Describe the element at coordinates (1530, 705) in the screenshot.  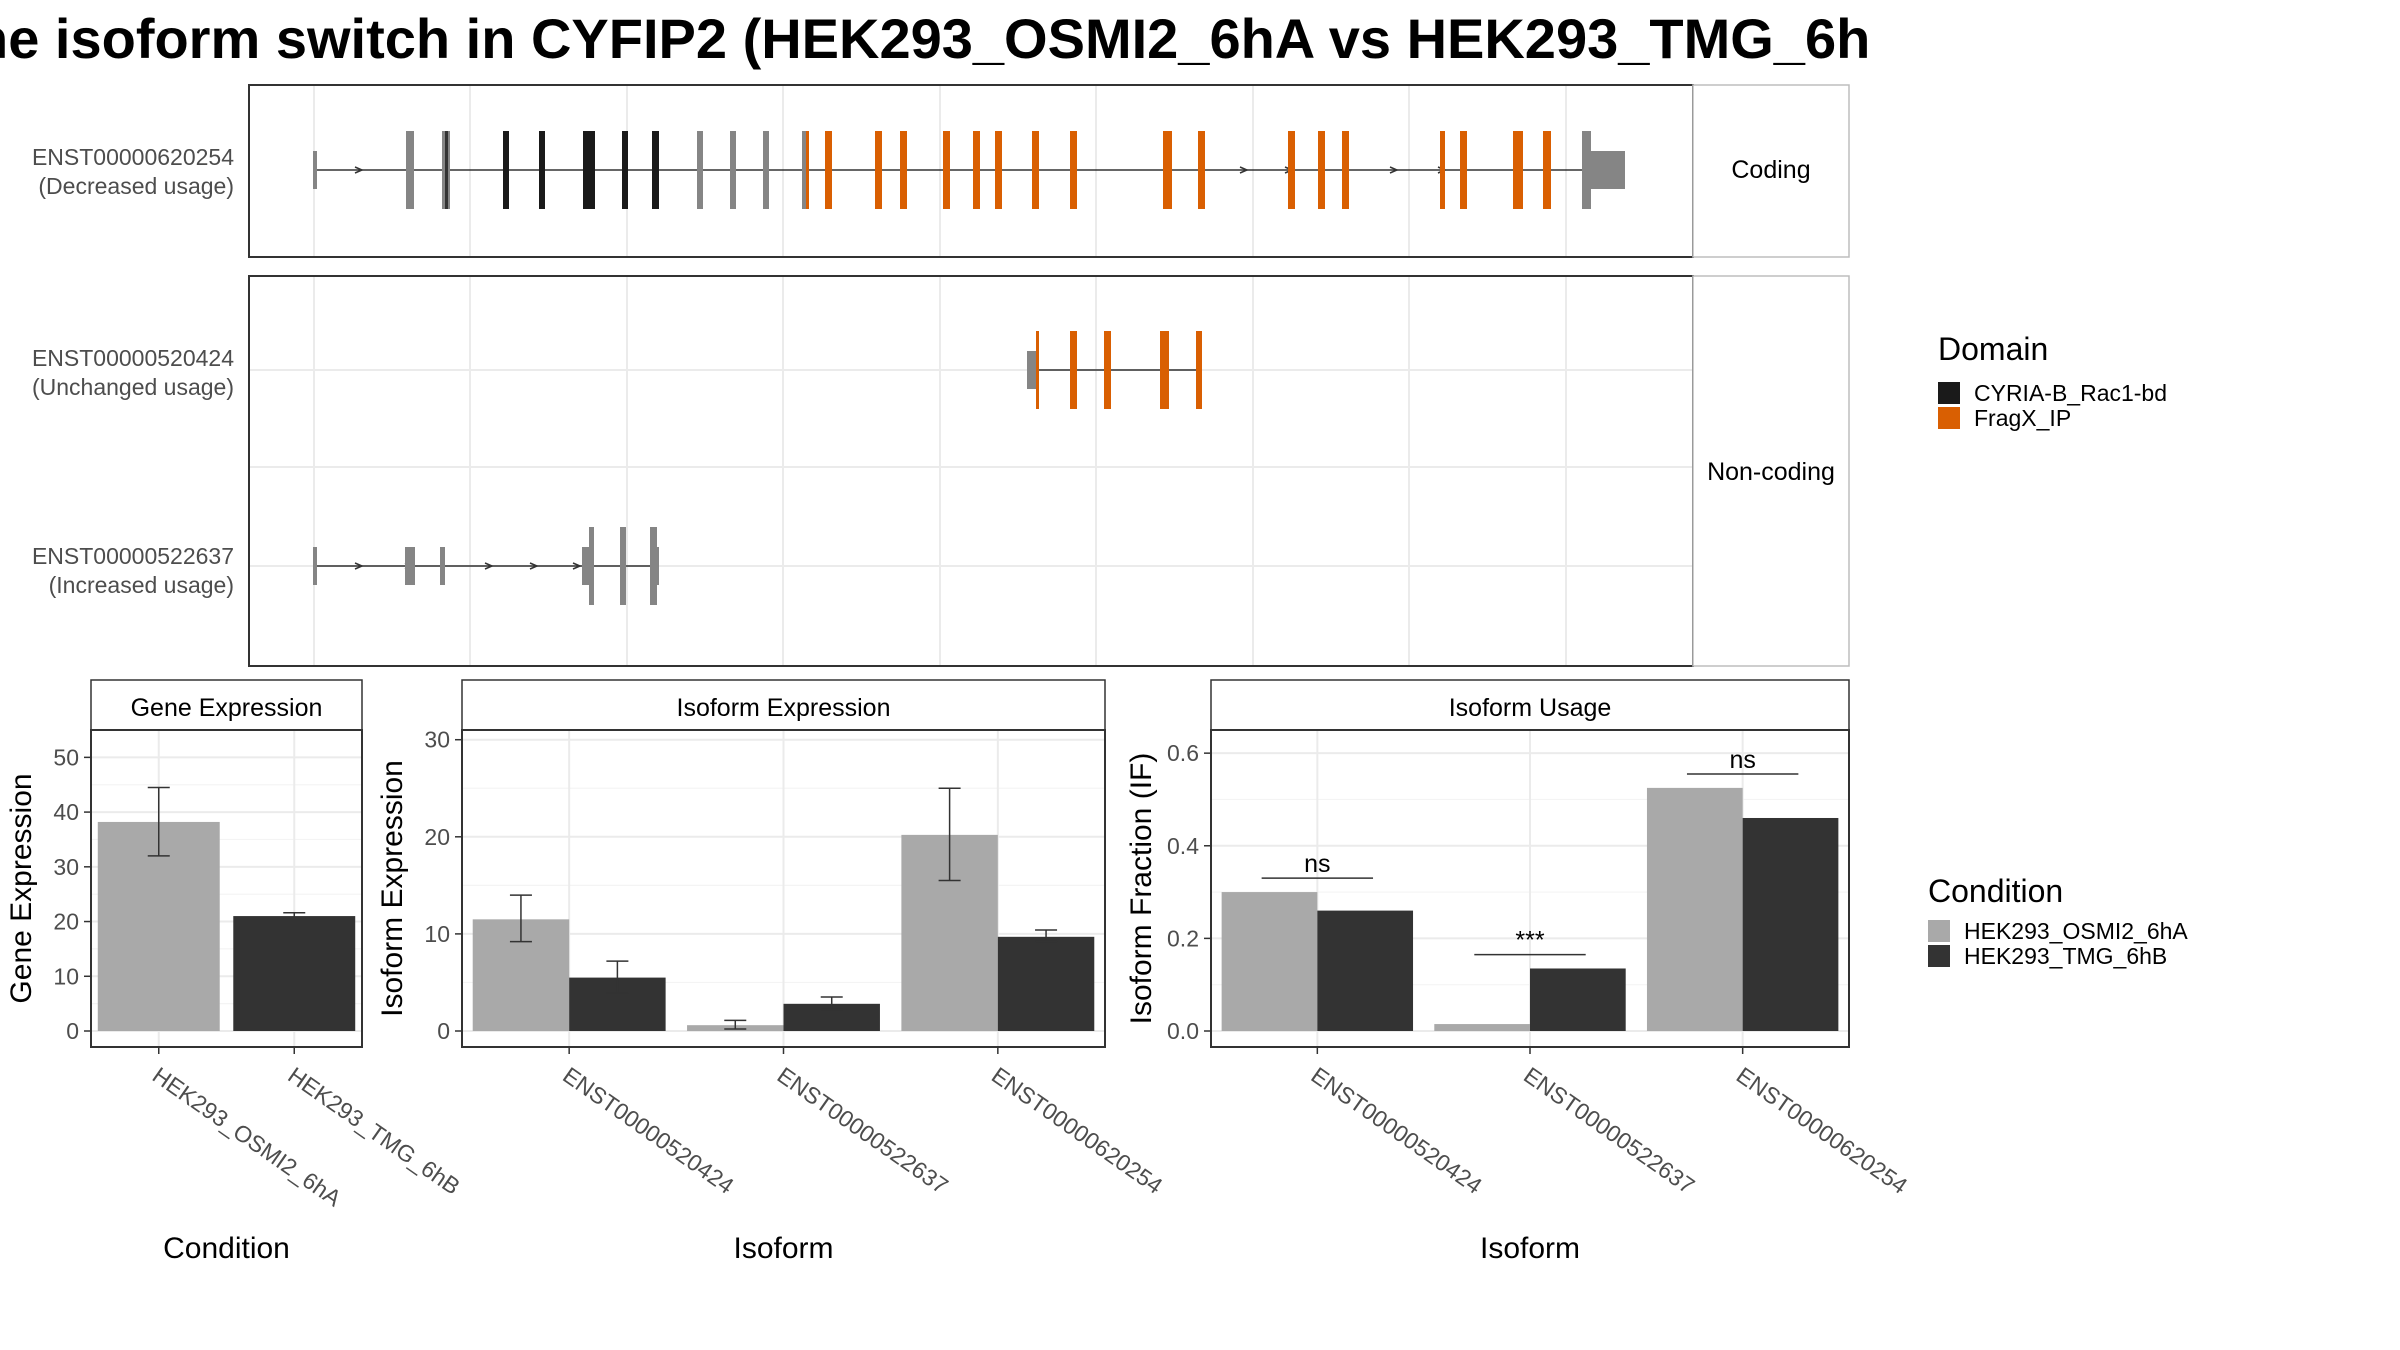
I see `chart-2-strip` at that location.